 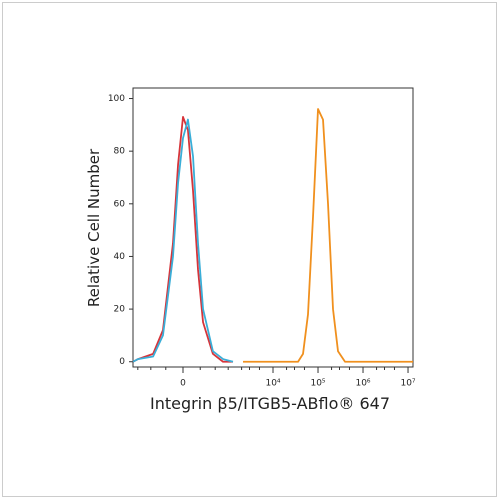 I want to click on x-tick-label: 0, so click(x=183, y=384).